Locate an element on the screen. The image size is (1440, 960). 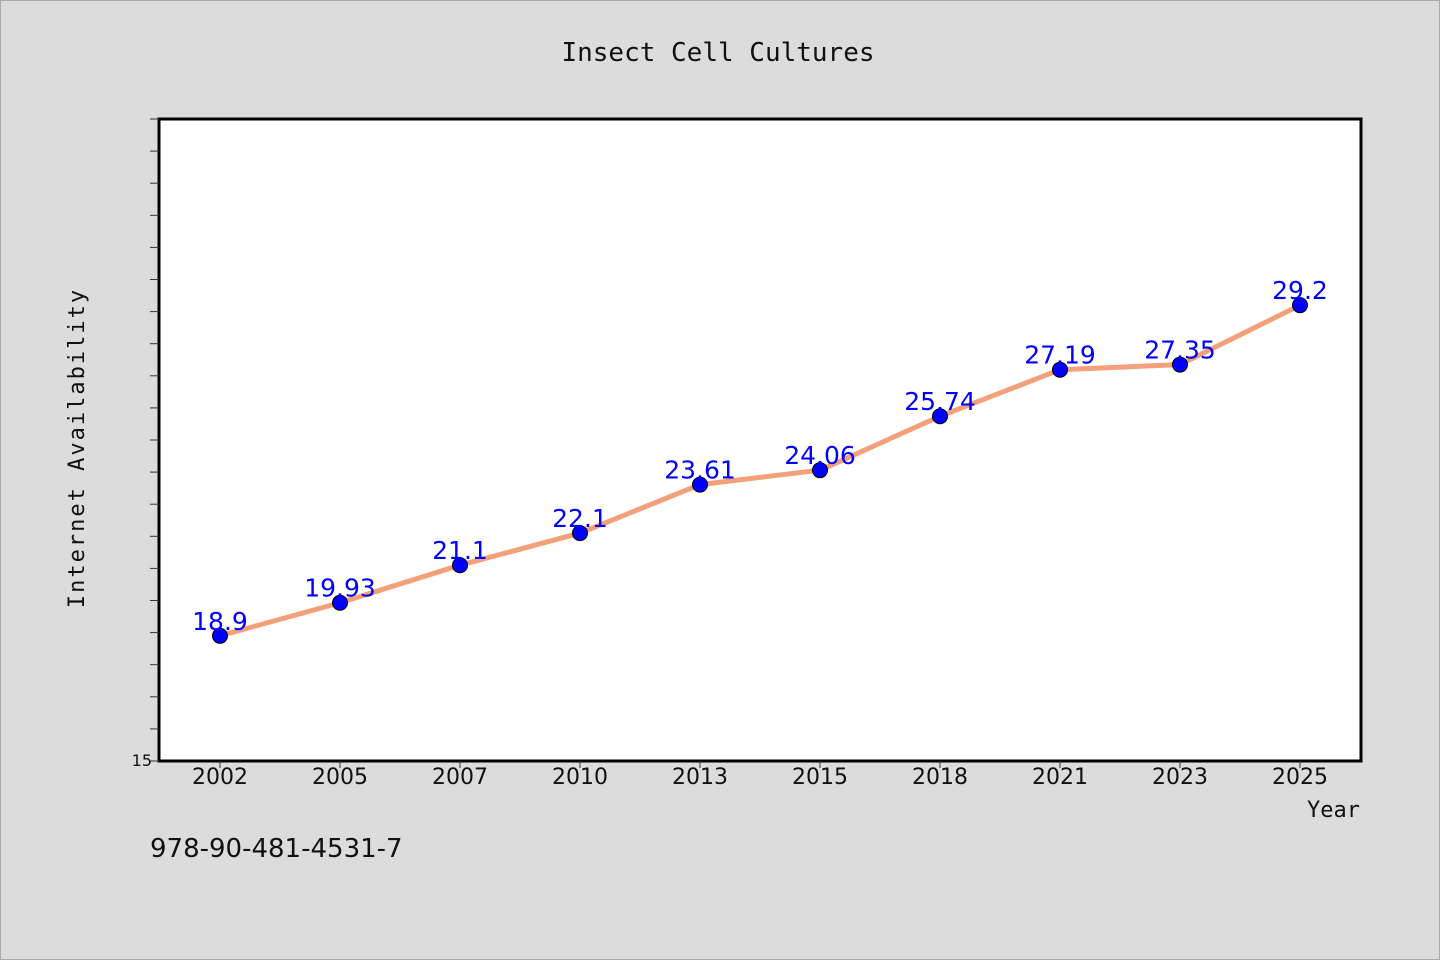
x-tick-label: 2018 is located at coordinates (940, 777).